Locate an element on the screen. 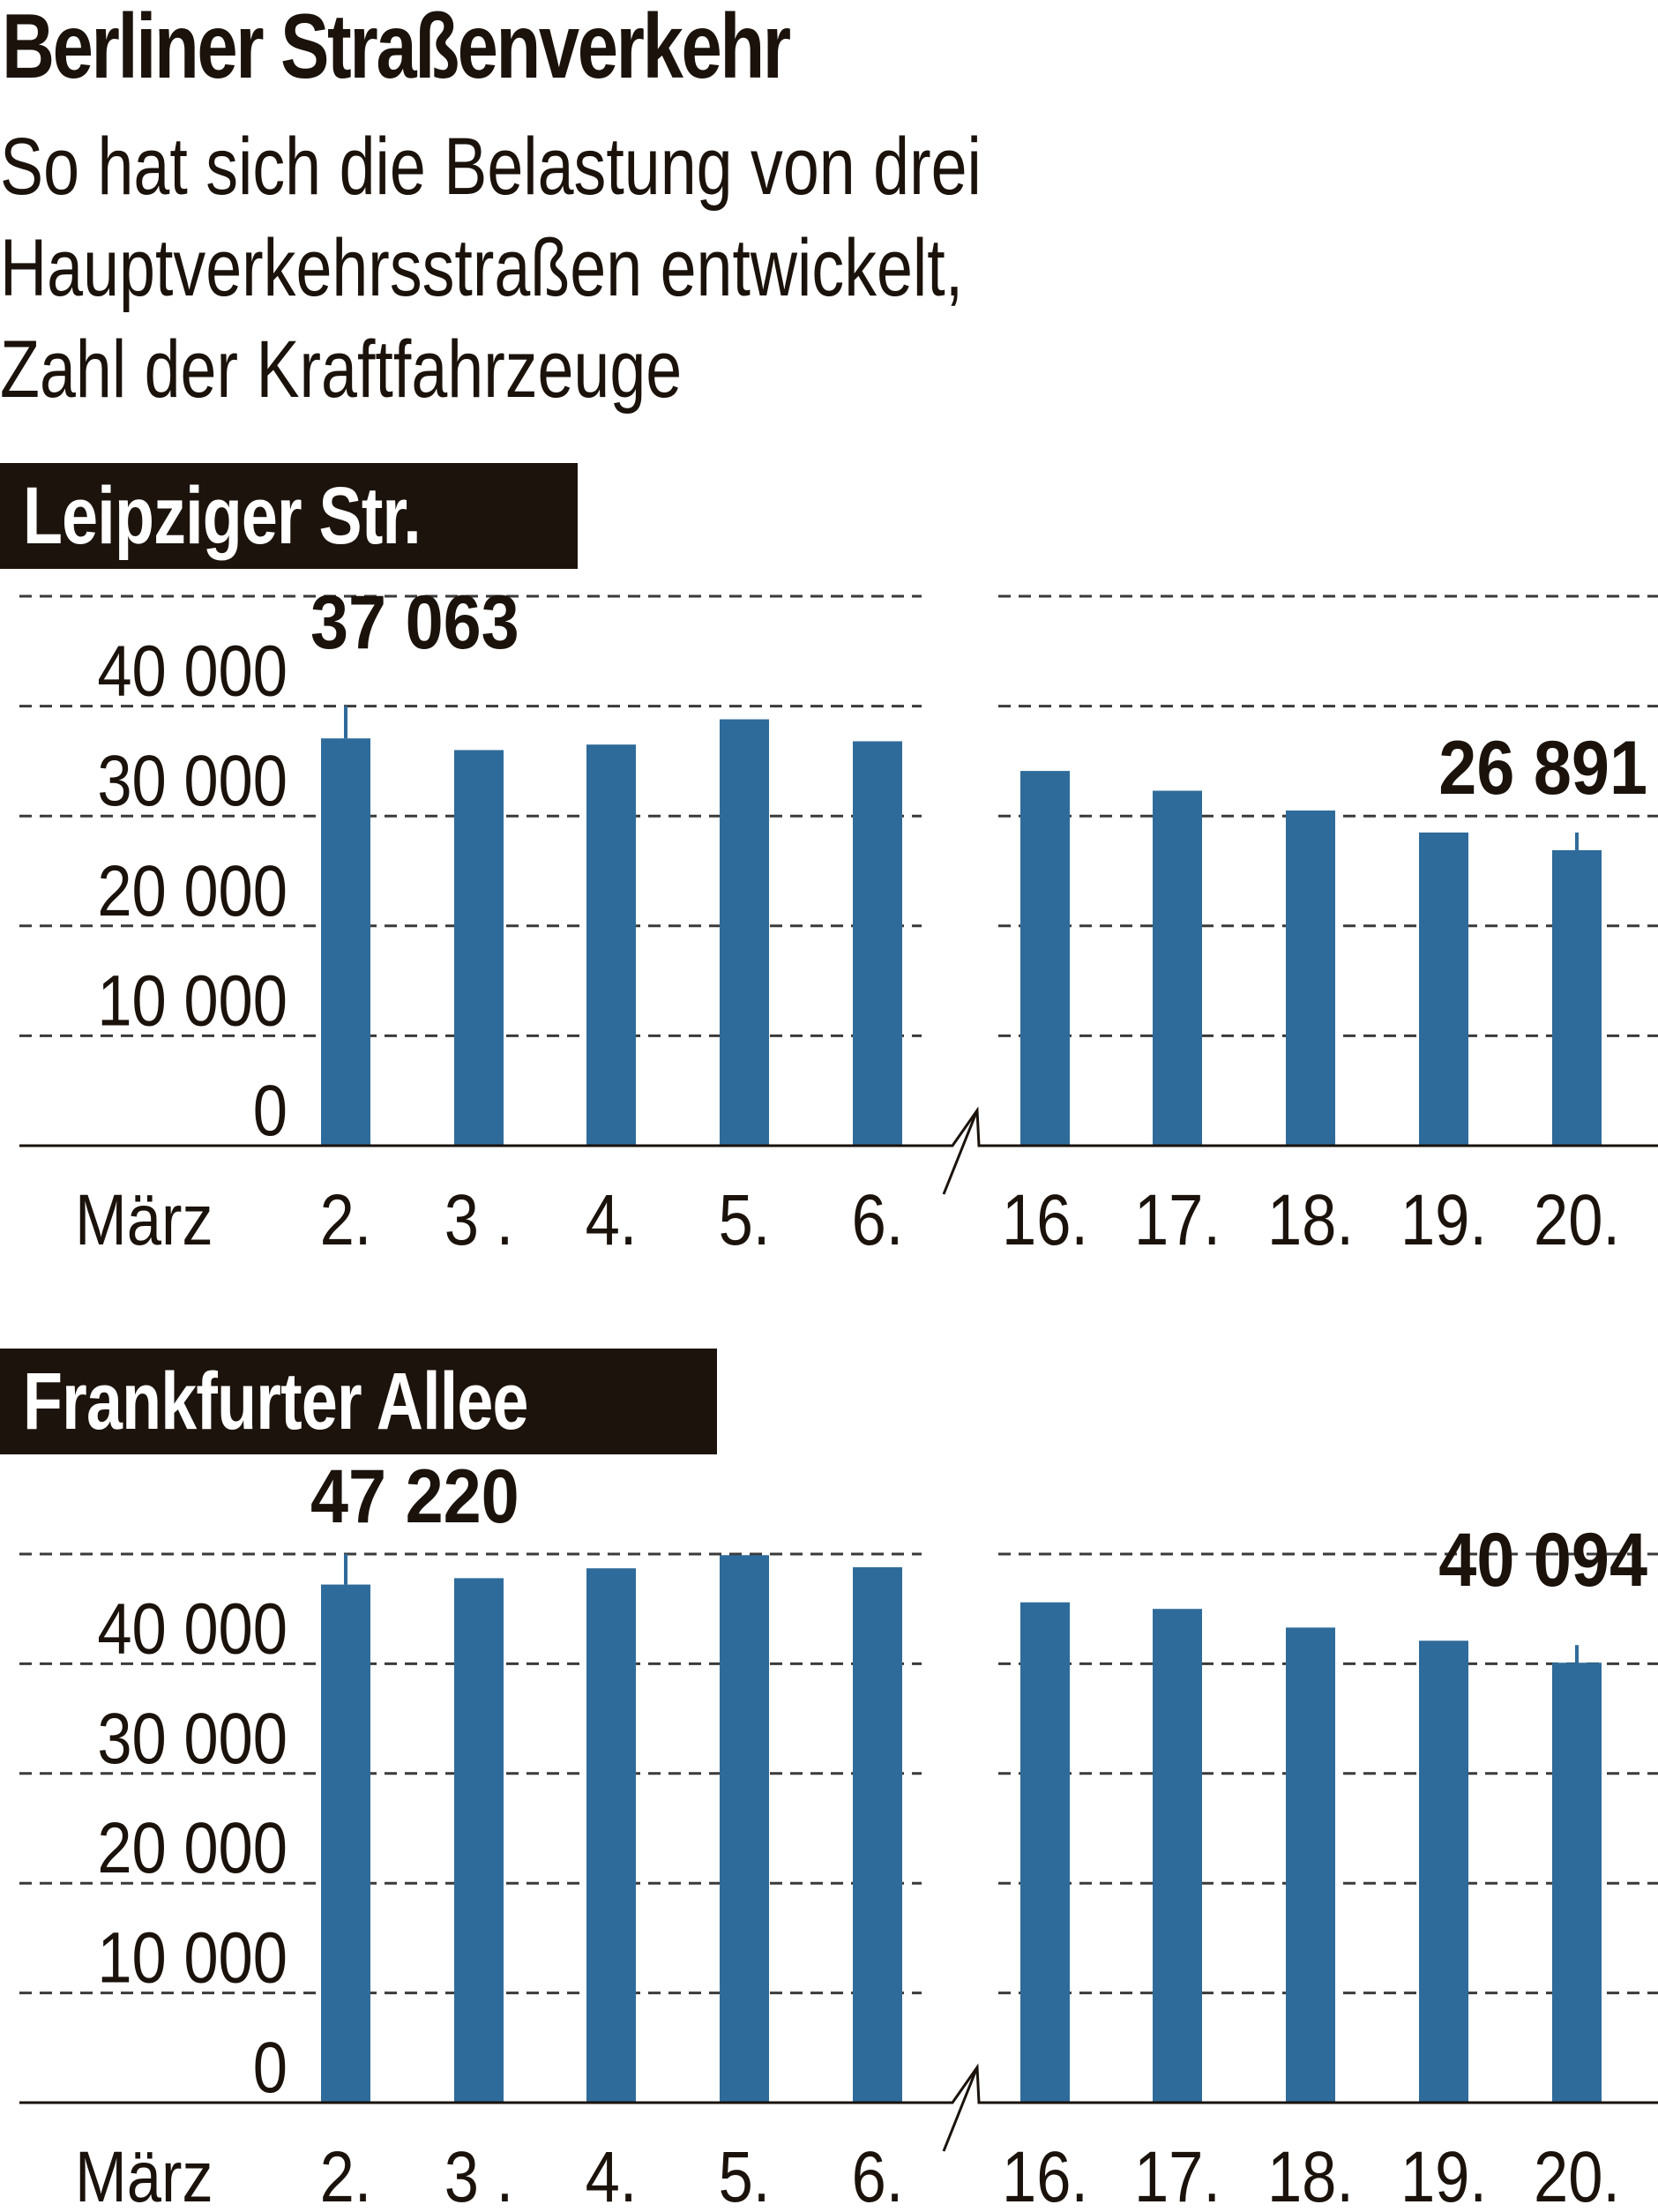 The height and width of the screenshot is (2212, 1658). subtitle-line-3: Zahl der Kraftfahrzeuge is located at coordinates (341, 370).